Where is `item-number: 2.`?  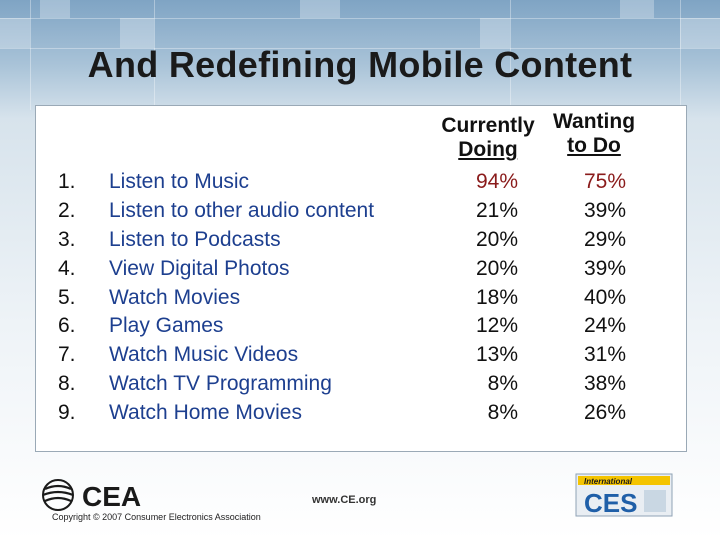
item-number: 2. is located at coordinates (67, 210).